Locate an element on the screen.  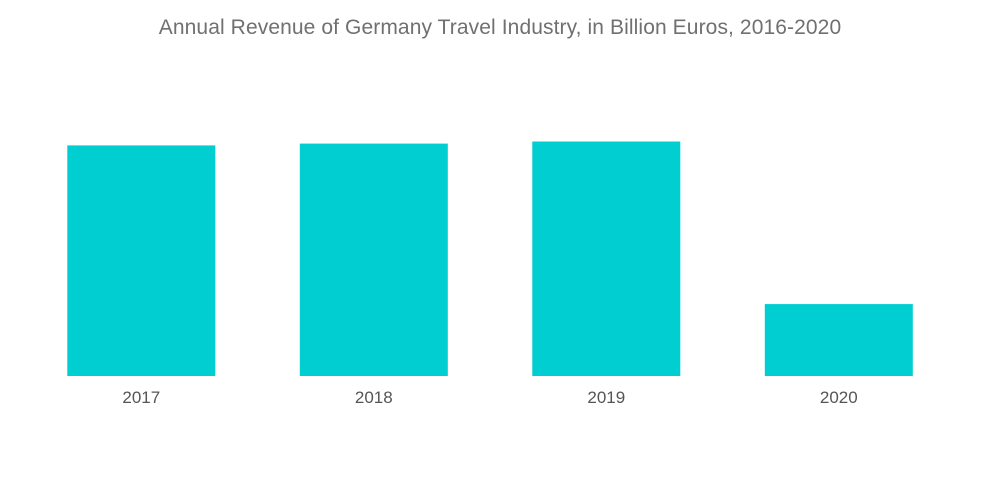
x-tick-label-2020: 2020 is located at coordinates (839, 397).